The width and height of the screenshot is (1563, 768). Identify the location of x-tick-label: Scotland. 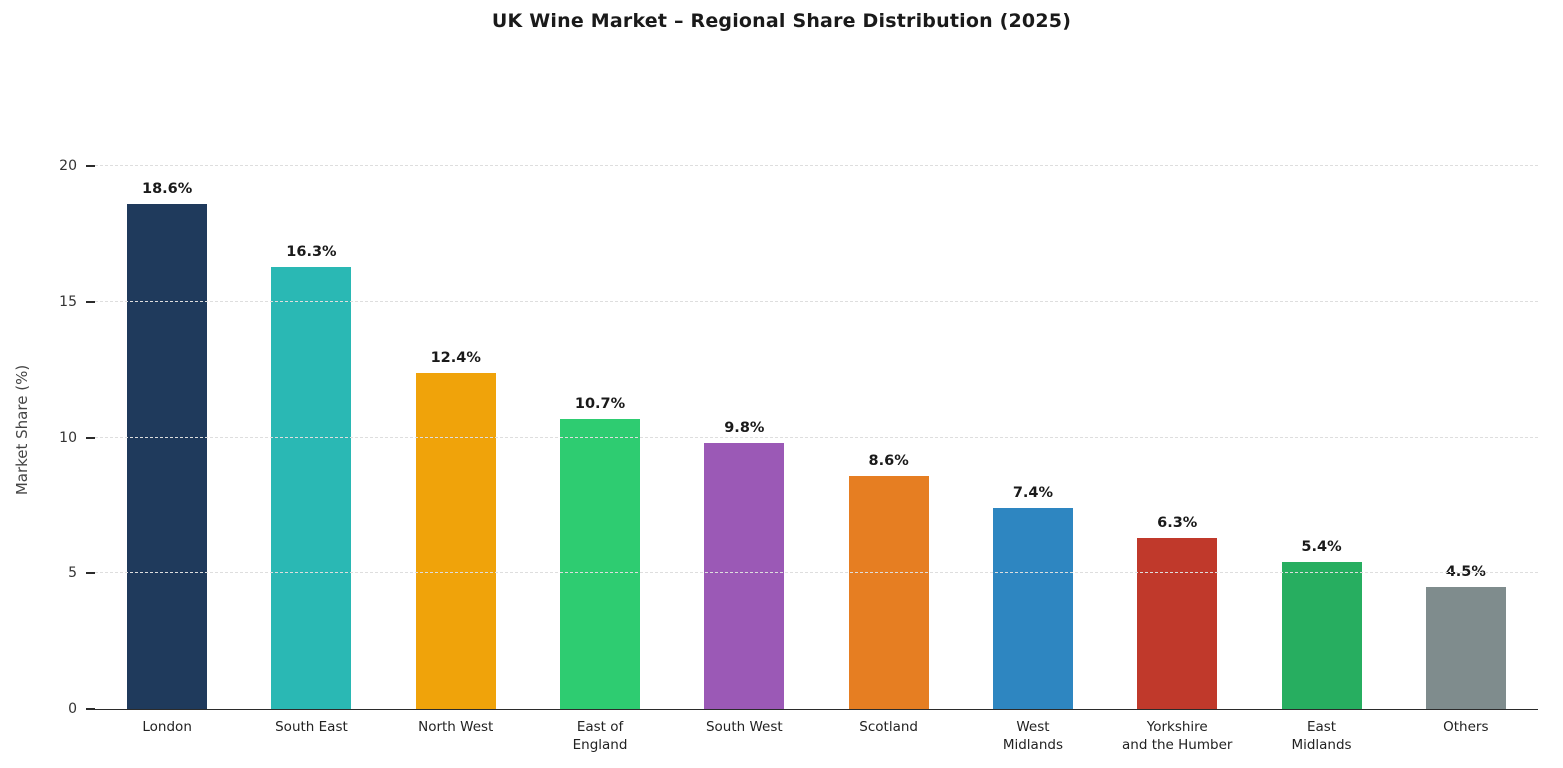
(888, 727).